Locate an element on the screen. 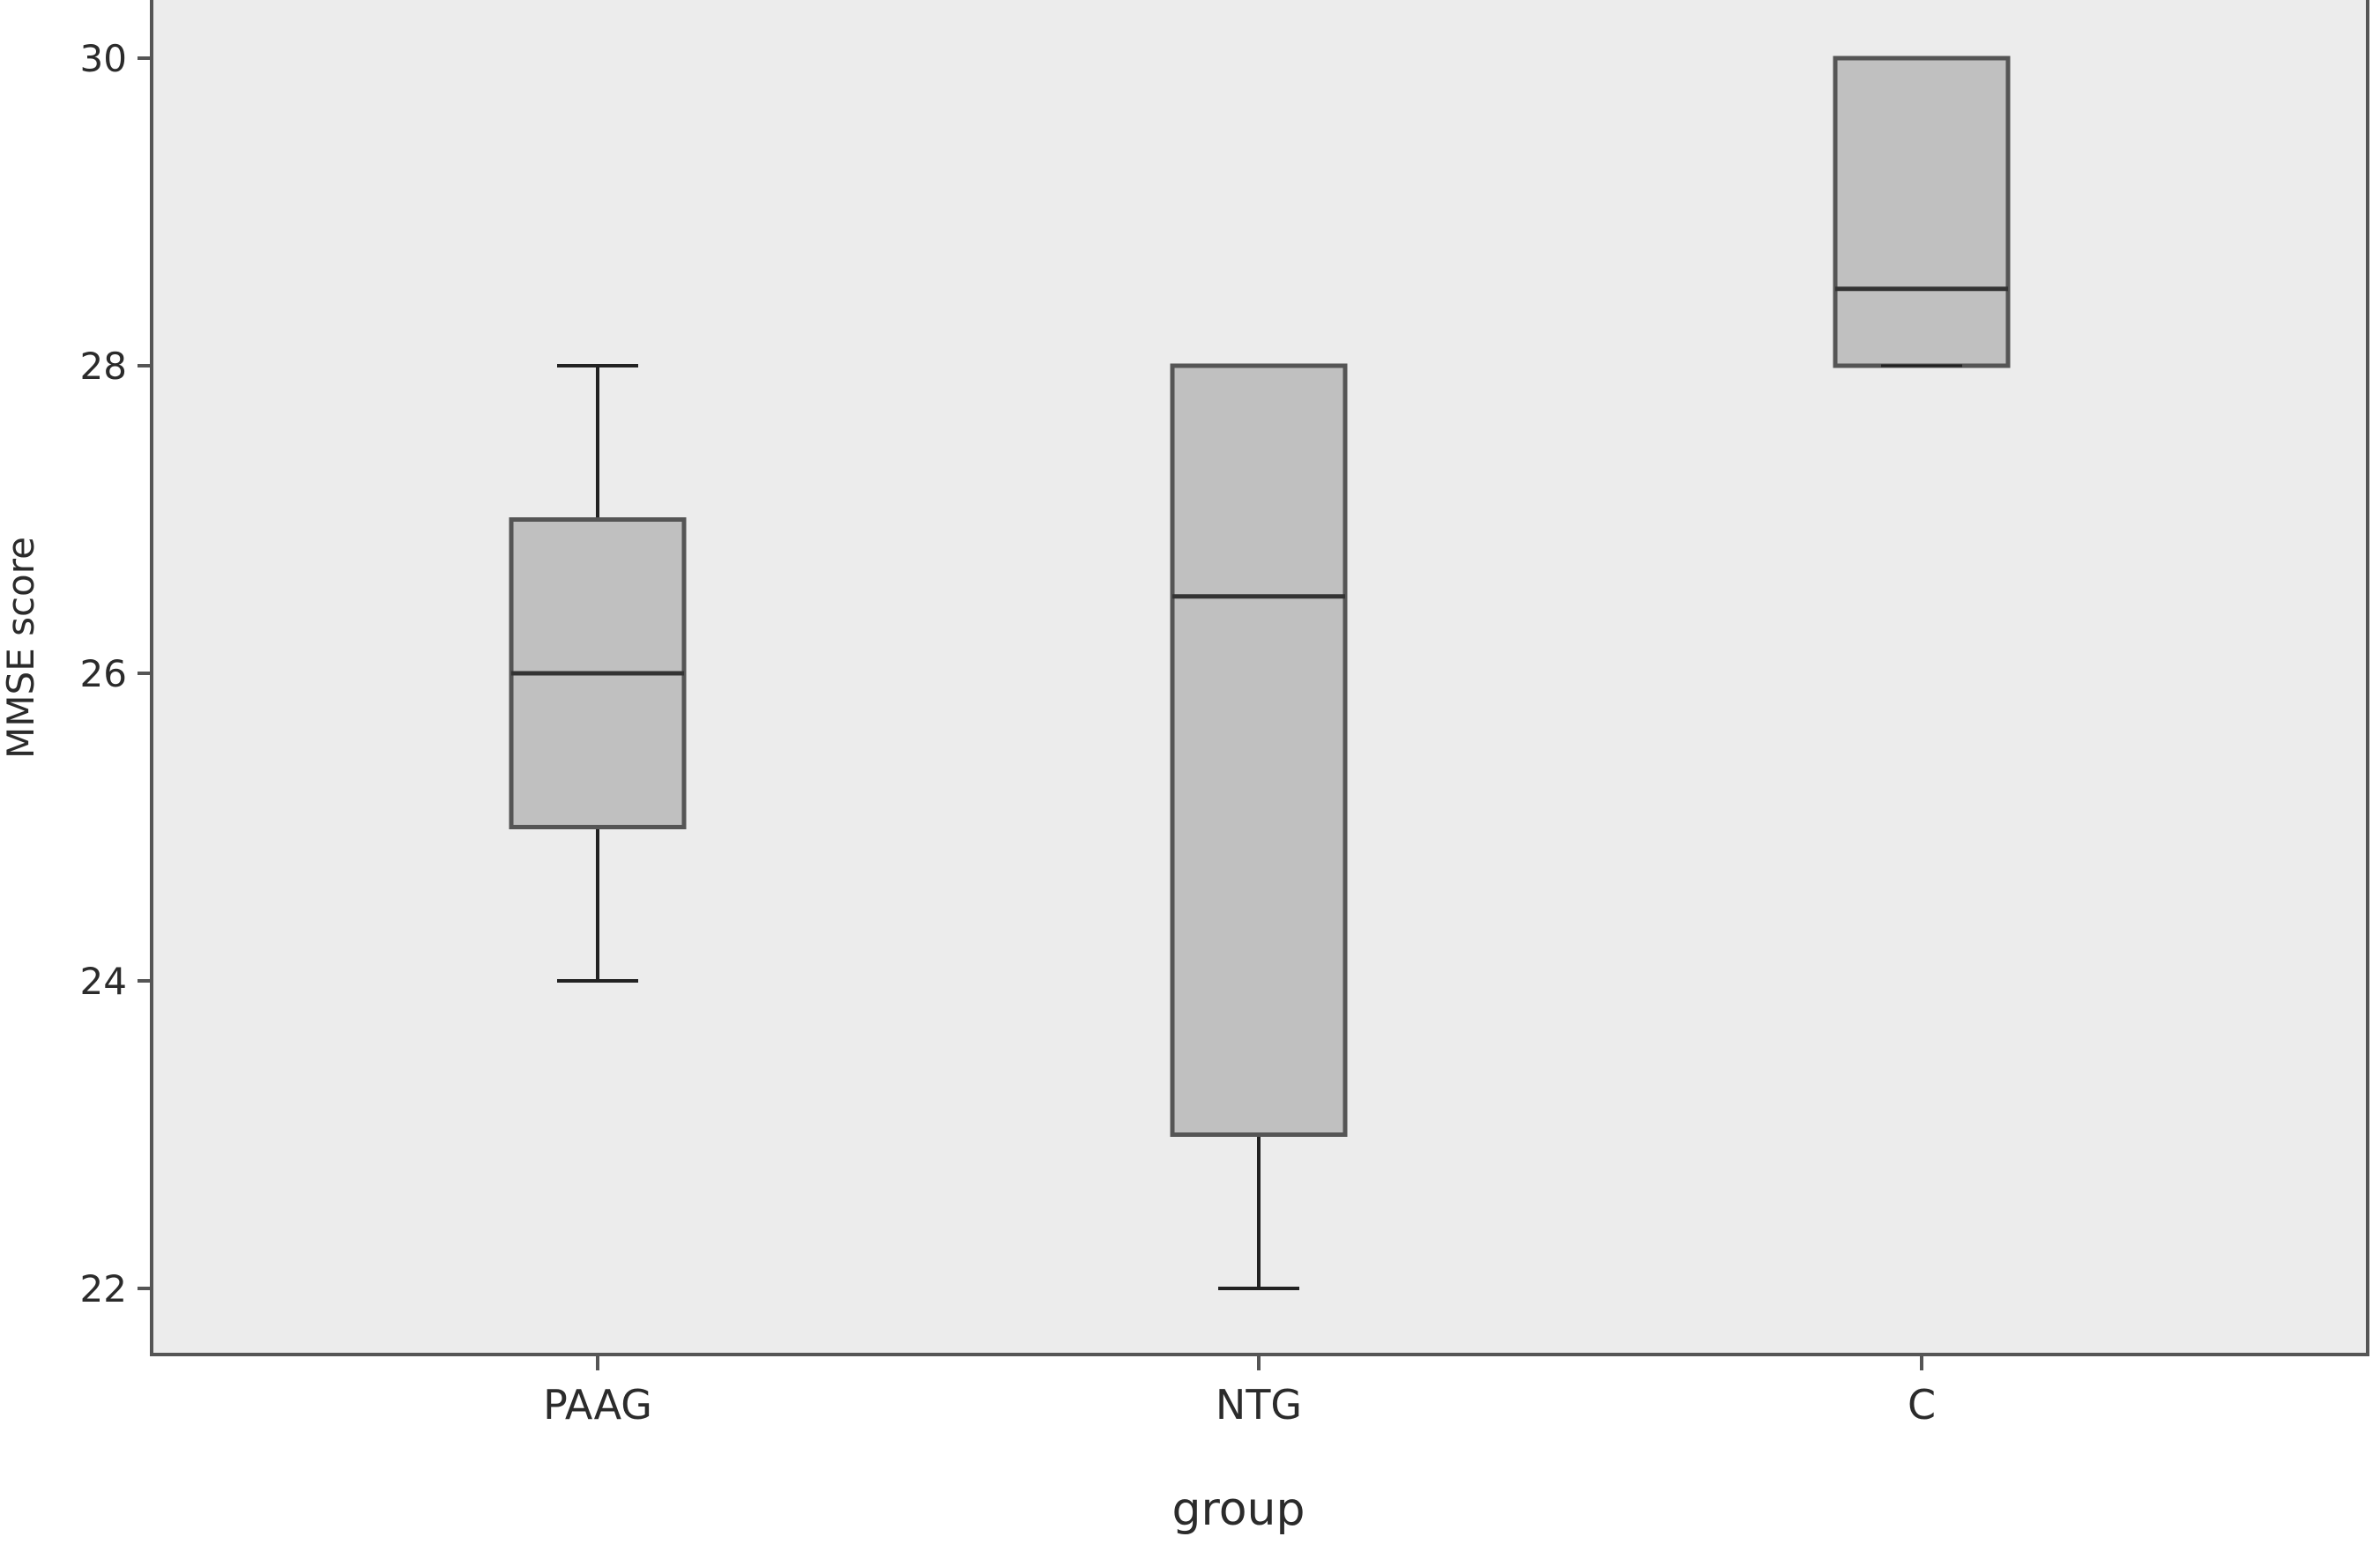  y-axis-label: MMSE score is located at coordinates (21, 648).